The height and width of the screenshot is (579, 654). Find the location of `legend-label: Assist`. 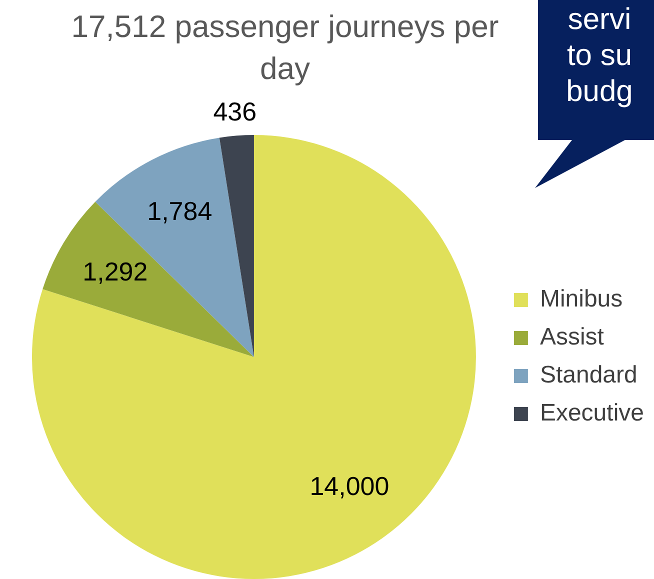

legend-label: Assist is located at coordinates (572, 337).